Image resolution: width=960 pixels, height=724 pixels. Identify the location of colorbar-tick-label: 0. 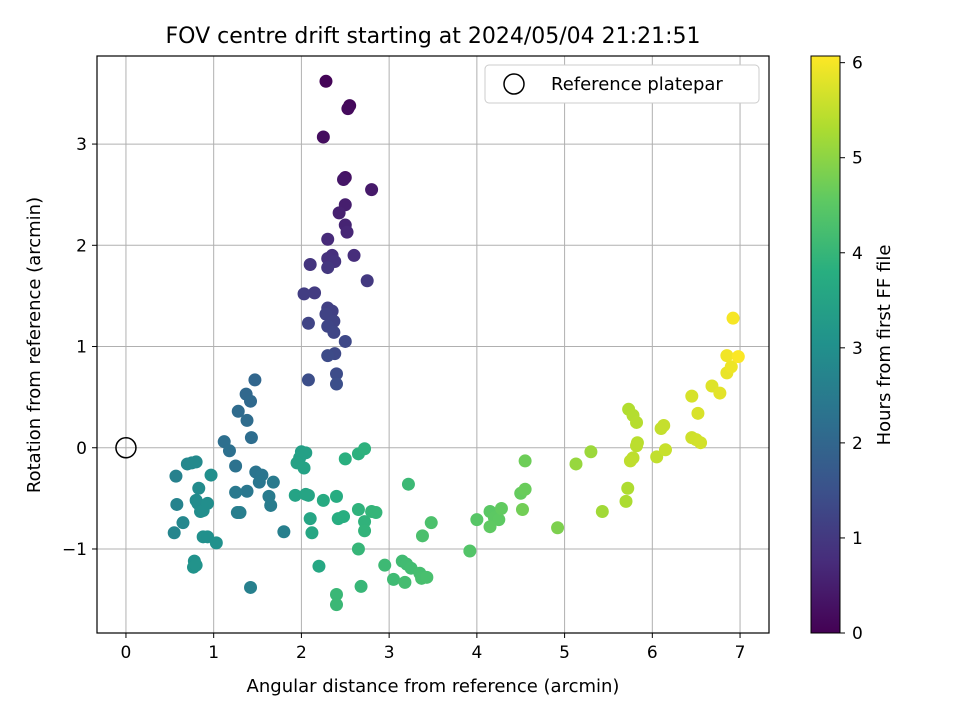
(857, 634).